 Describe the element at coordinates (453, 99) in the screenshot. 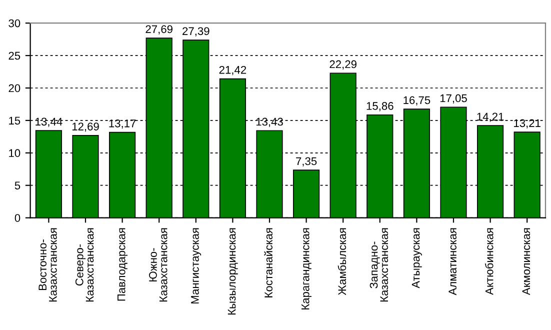

I see `data-label: 17,05` at that location.